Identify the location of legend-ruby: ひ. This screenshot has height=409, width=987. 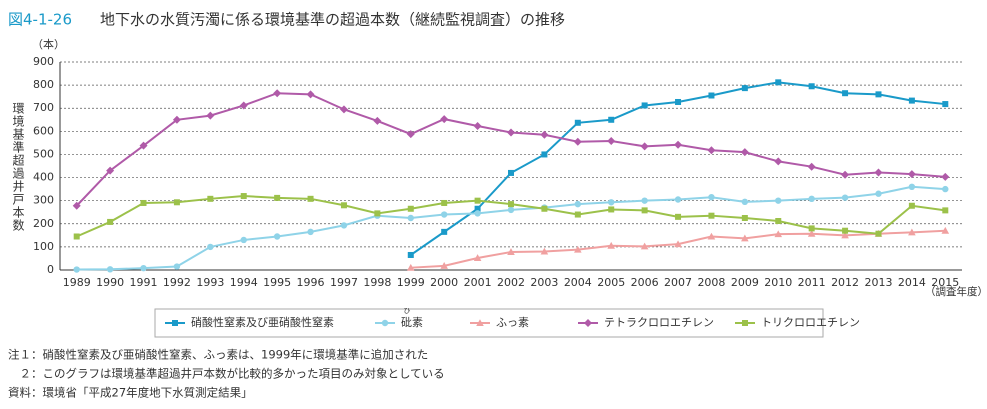
(407, 311).